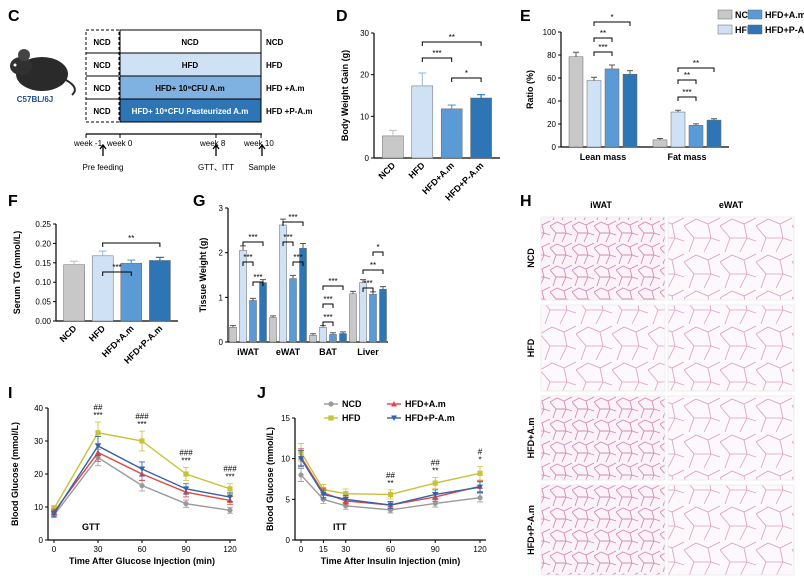 Image resolution: width=804 pixels, height=580 pixels. What do you see at coordinates (142, 561) in the screenshot?
I see `chart-i-xlabel: Time After Glucose Injection (min)` at bounding box center [142, 561].